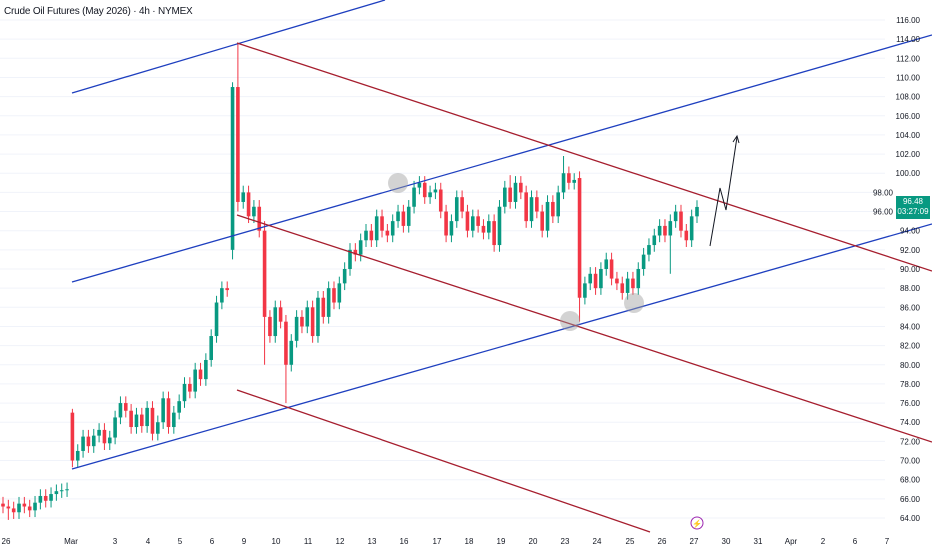 The image size is (932, 550). What do you see at coordinates (908, 173) in the screenshot?
I see `price-tick-label: 100.00` at bounding box center [908, 173].